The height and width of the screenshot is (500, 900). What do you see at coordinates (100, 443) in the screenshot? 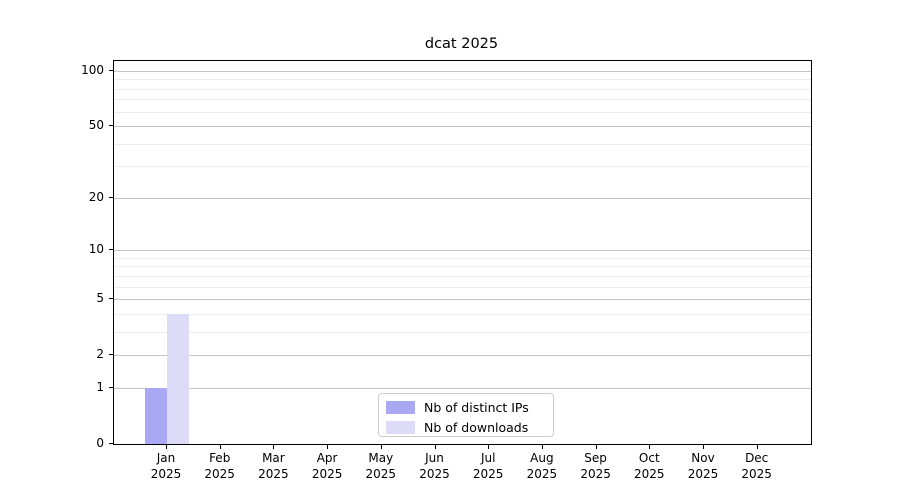
I see `y-tick-label: 0` at bounding box center [100, 443].